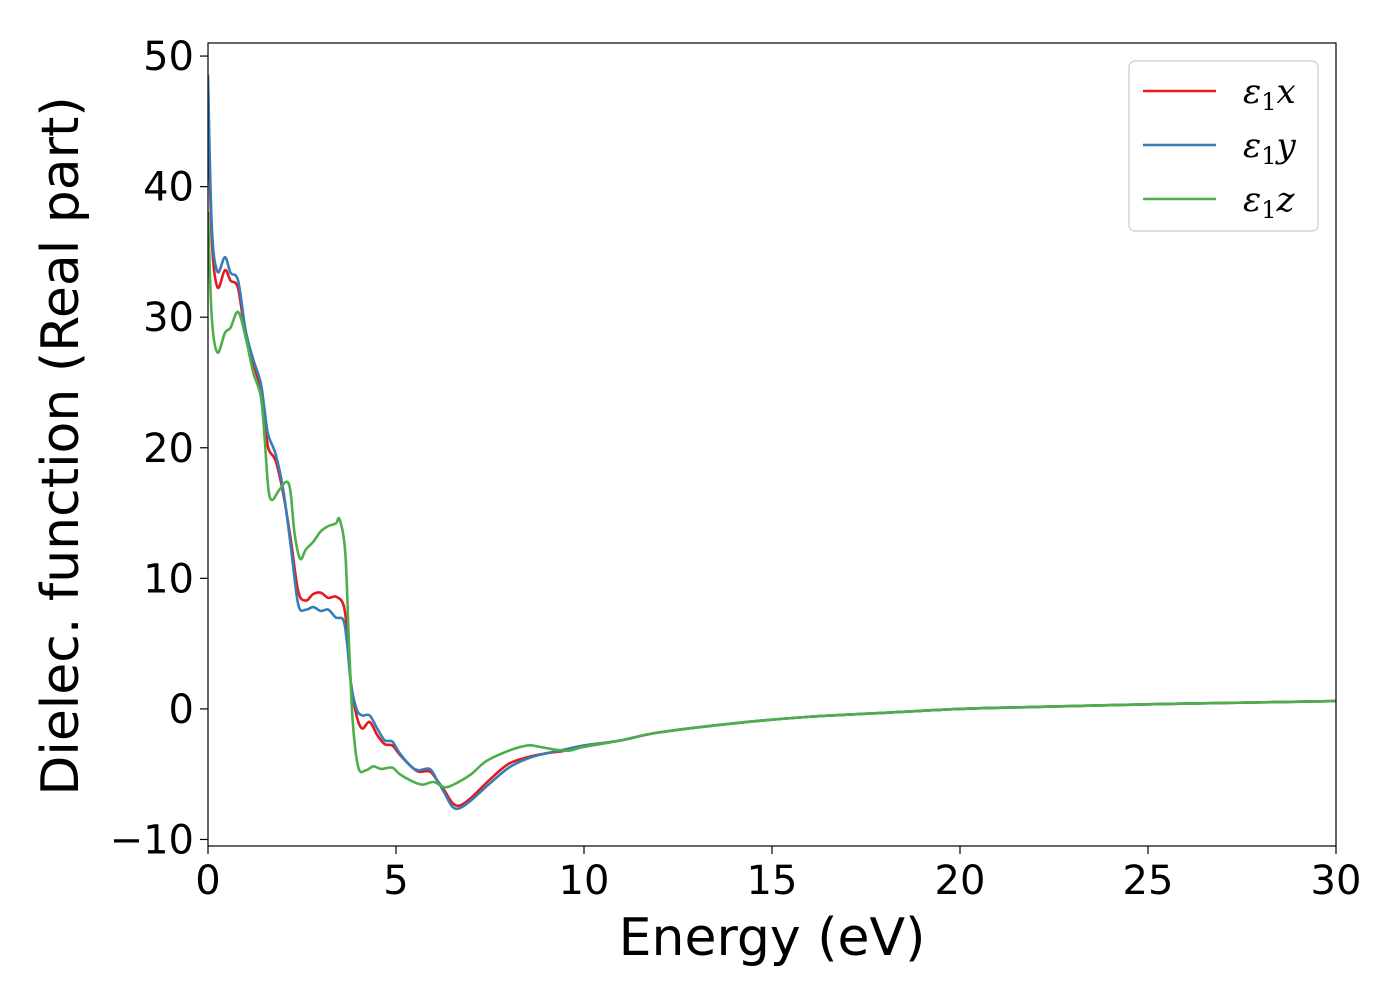 The width and height of the screenshot is (1400, 1000). I want to click on y-axis: −10 0 10 20 30 40 50, so click(159, 448).